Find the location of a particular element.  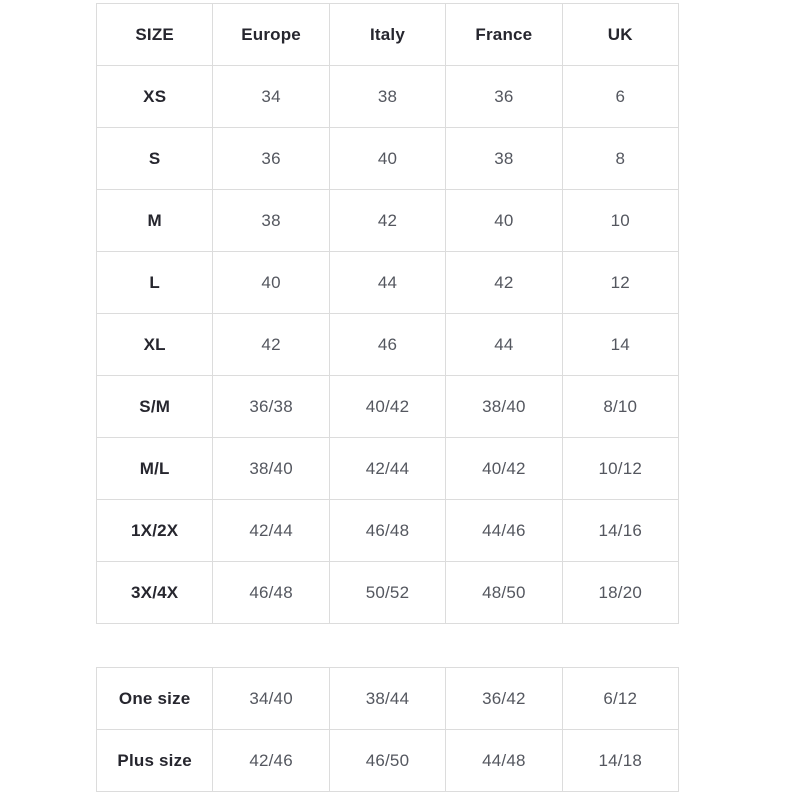

size-label: M/L is located at coordinates (154, 468).